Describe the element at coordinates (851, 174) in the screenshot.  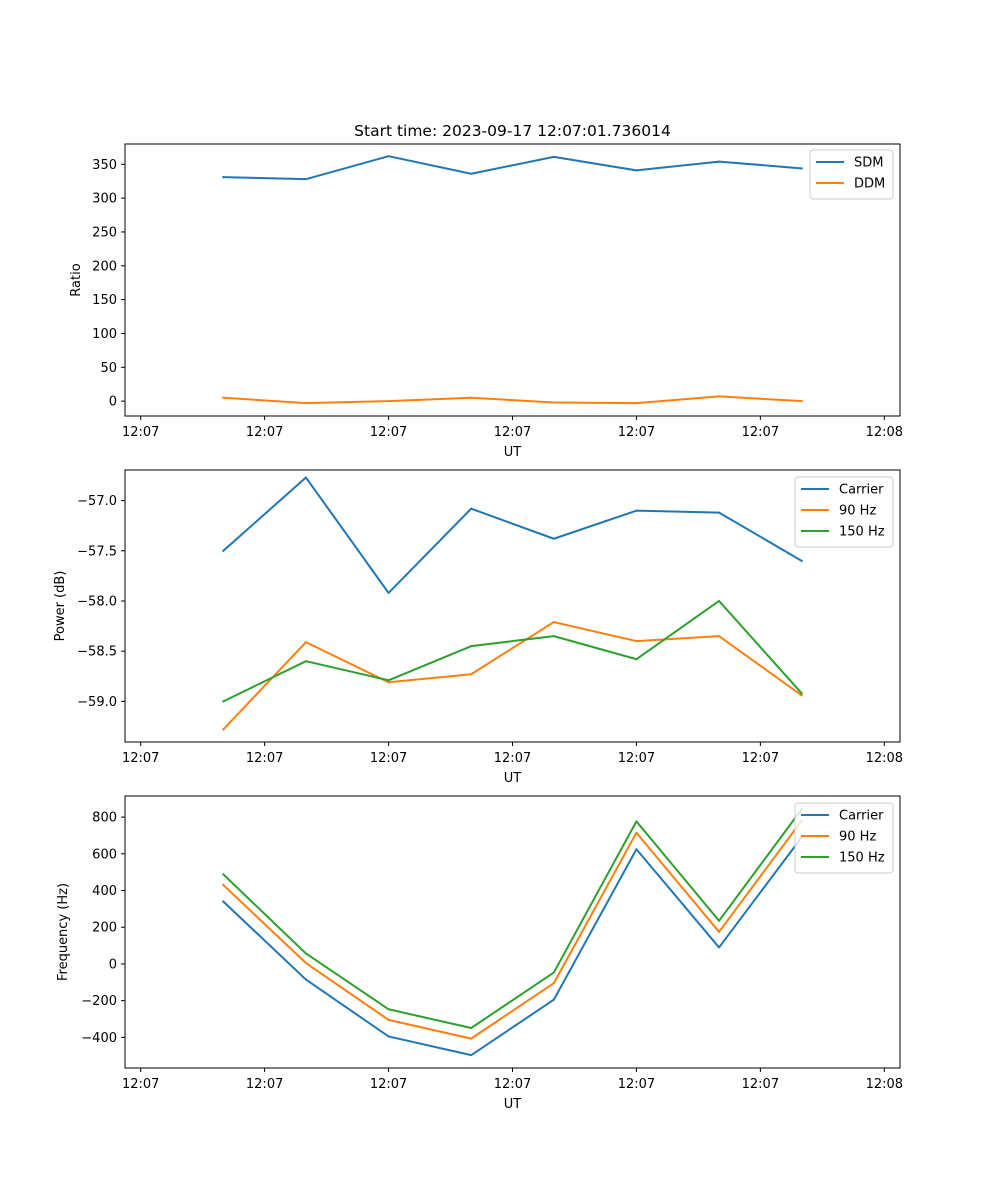
I see `ratio-legend: SDM DDM` at that location.